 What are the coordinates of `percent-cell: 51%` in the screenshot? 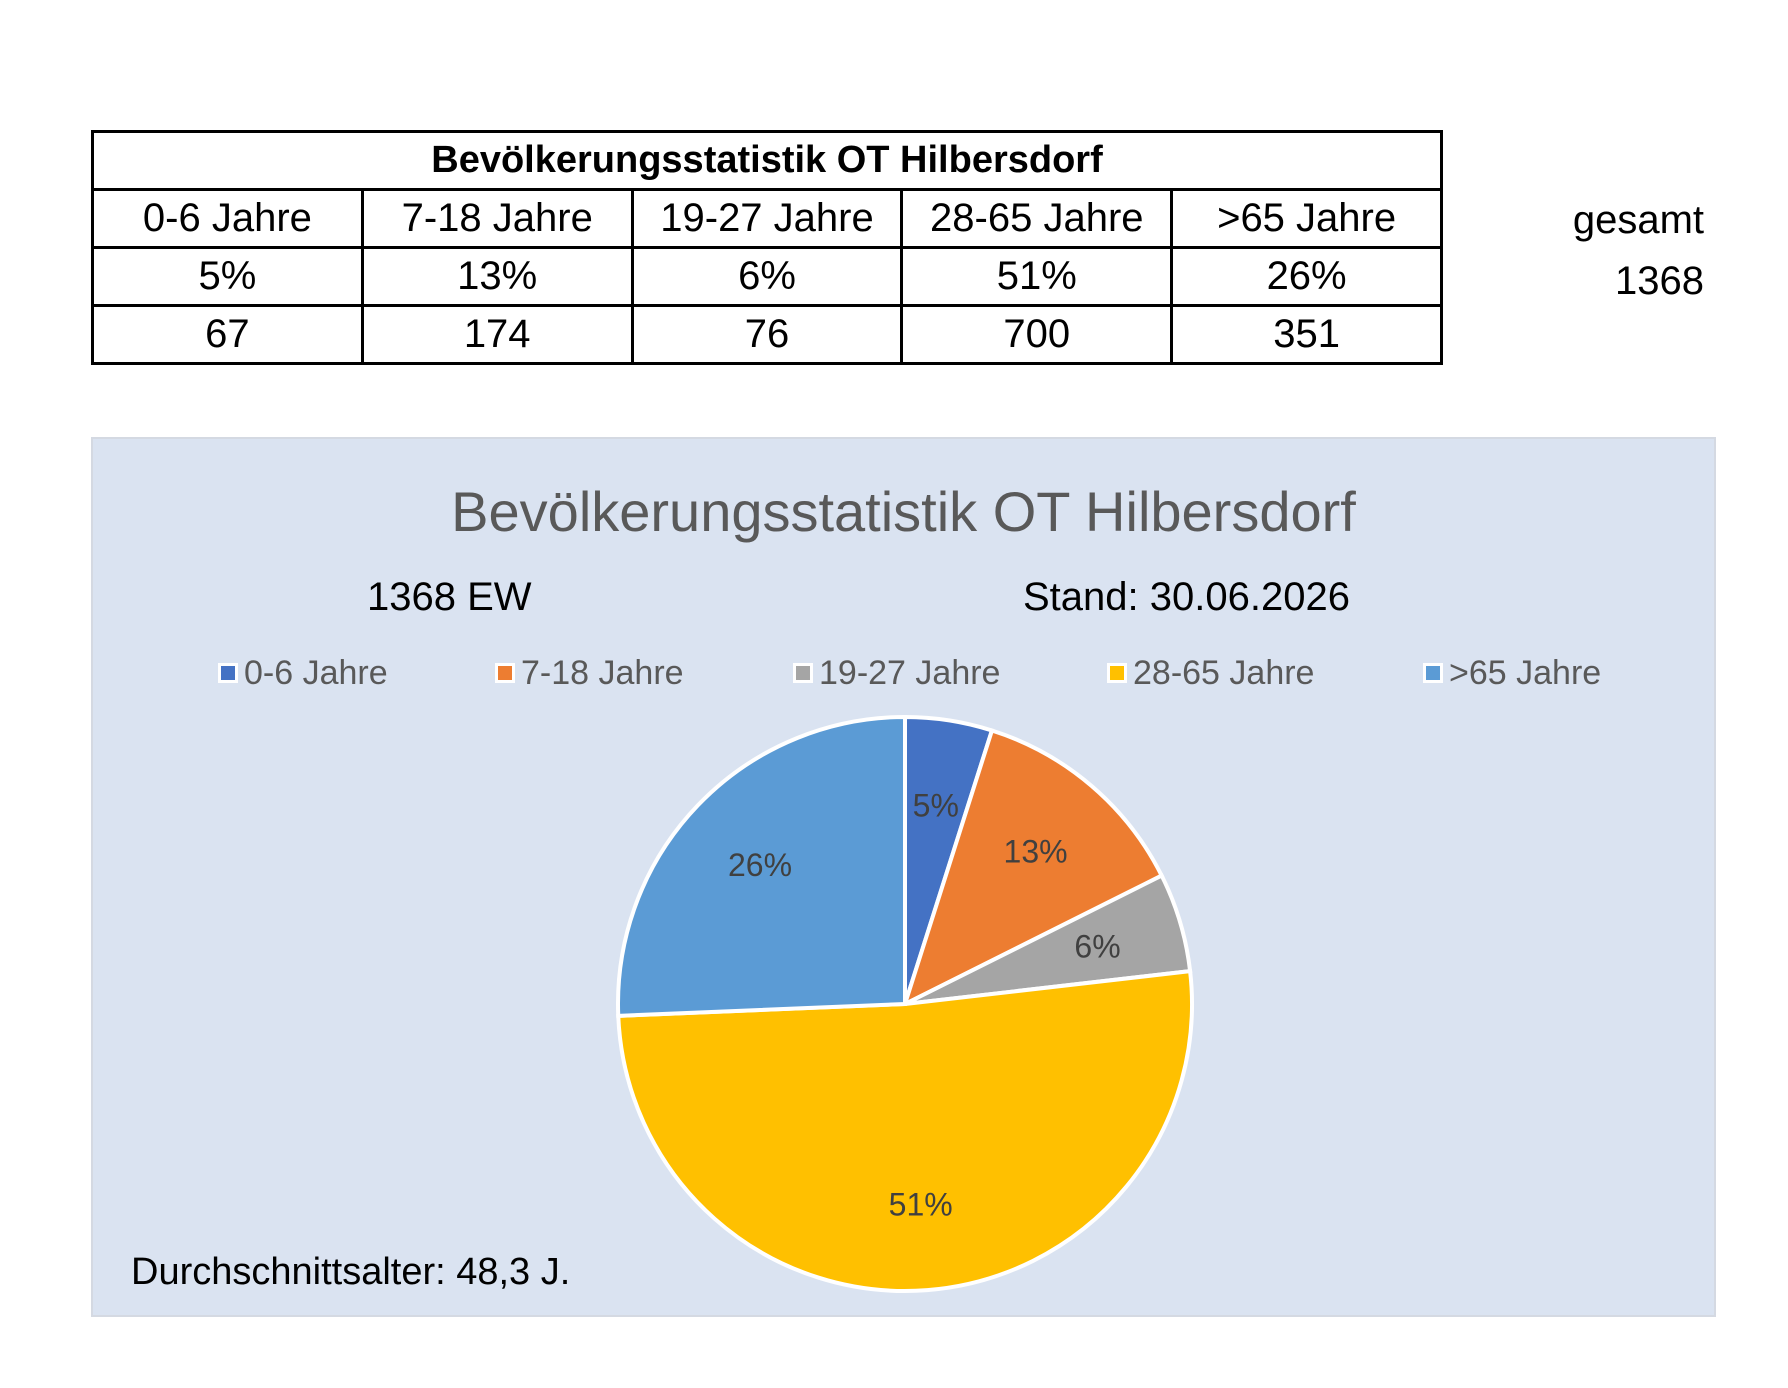 It's located at (1037, 276).